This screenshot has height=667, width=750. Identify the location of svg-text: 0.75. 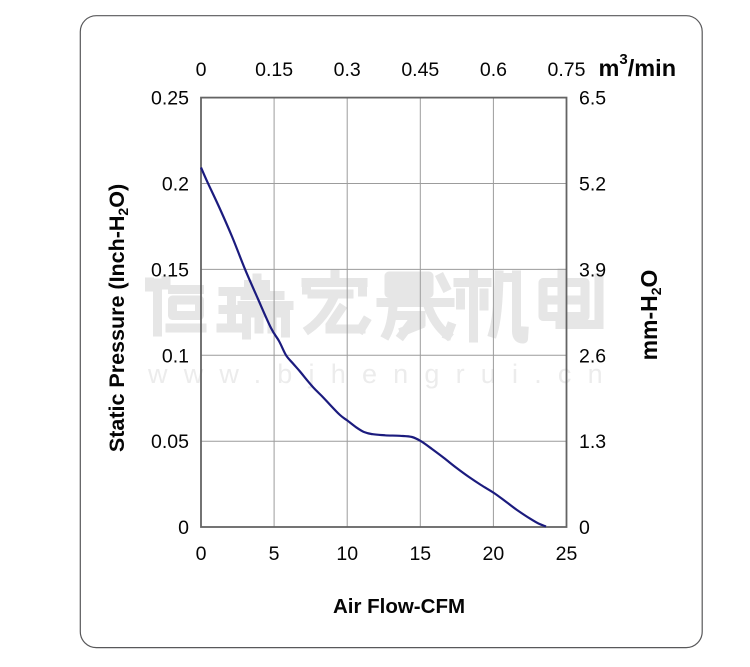
(567, 70).